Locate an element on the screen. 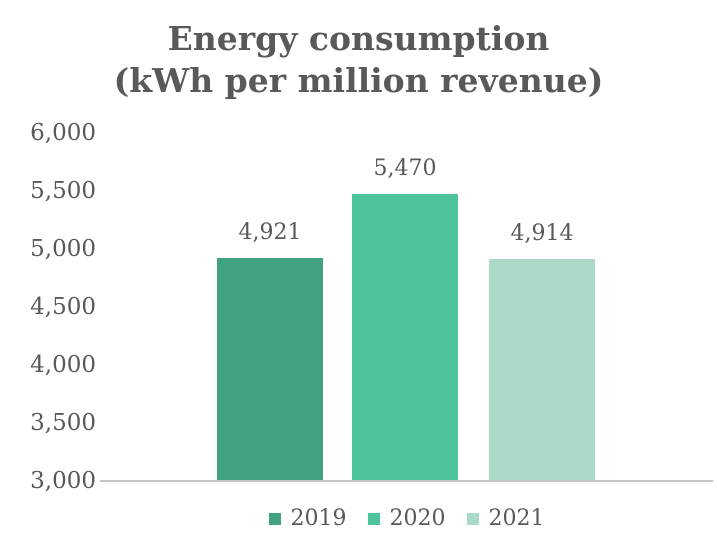  bar-2021 is located at coordinates (542, 369).